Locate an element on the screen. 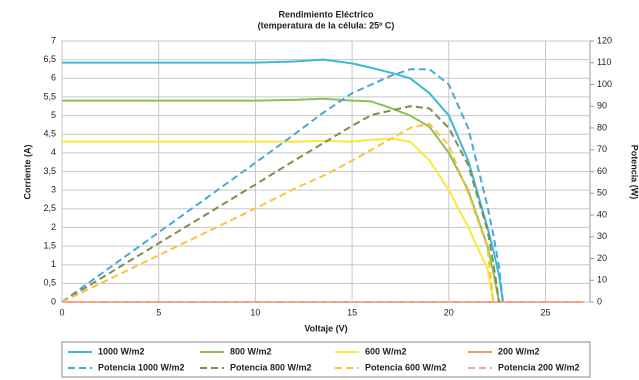 The width and height of the screenshot is (639, 380). y-tick-label: 3,5 is located at coordinates (49, 171).